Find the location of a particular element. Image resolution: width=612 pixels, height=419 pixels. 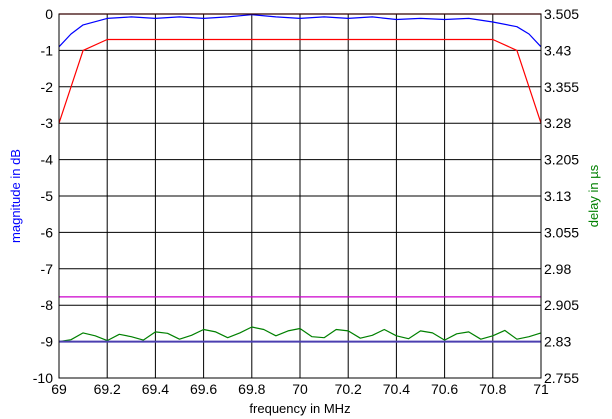

x-tick-label: 70.4 is located at coordinates (396, 389).